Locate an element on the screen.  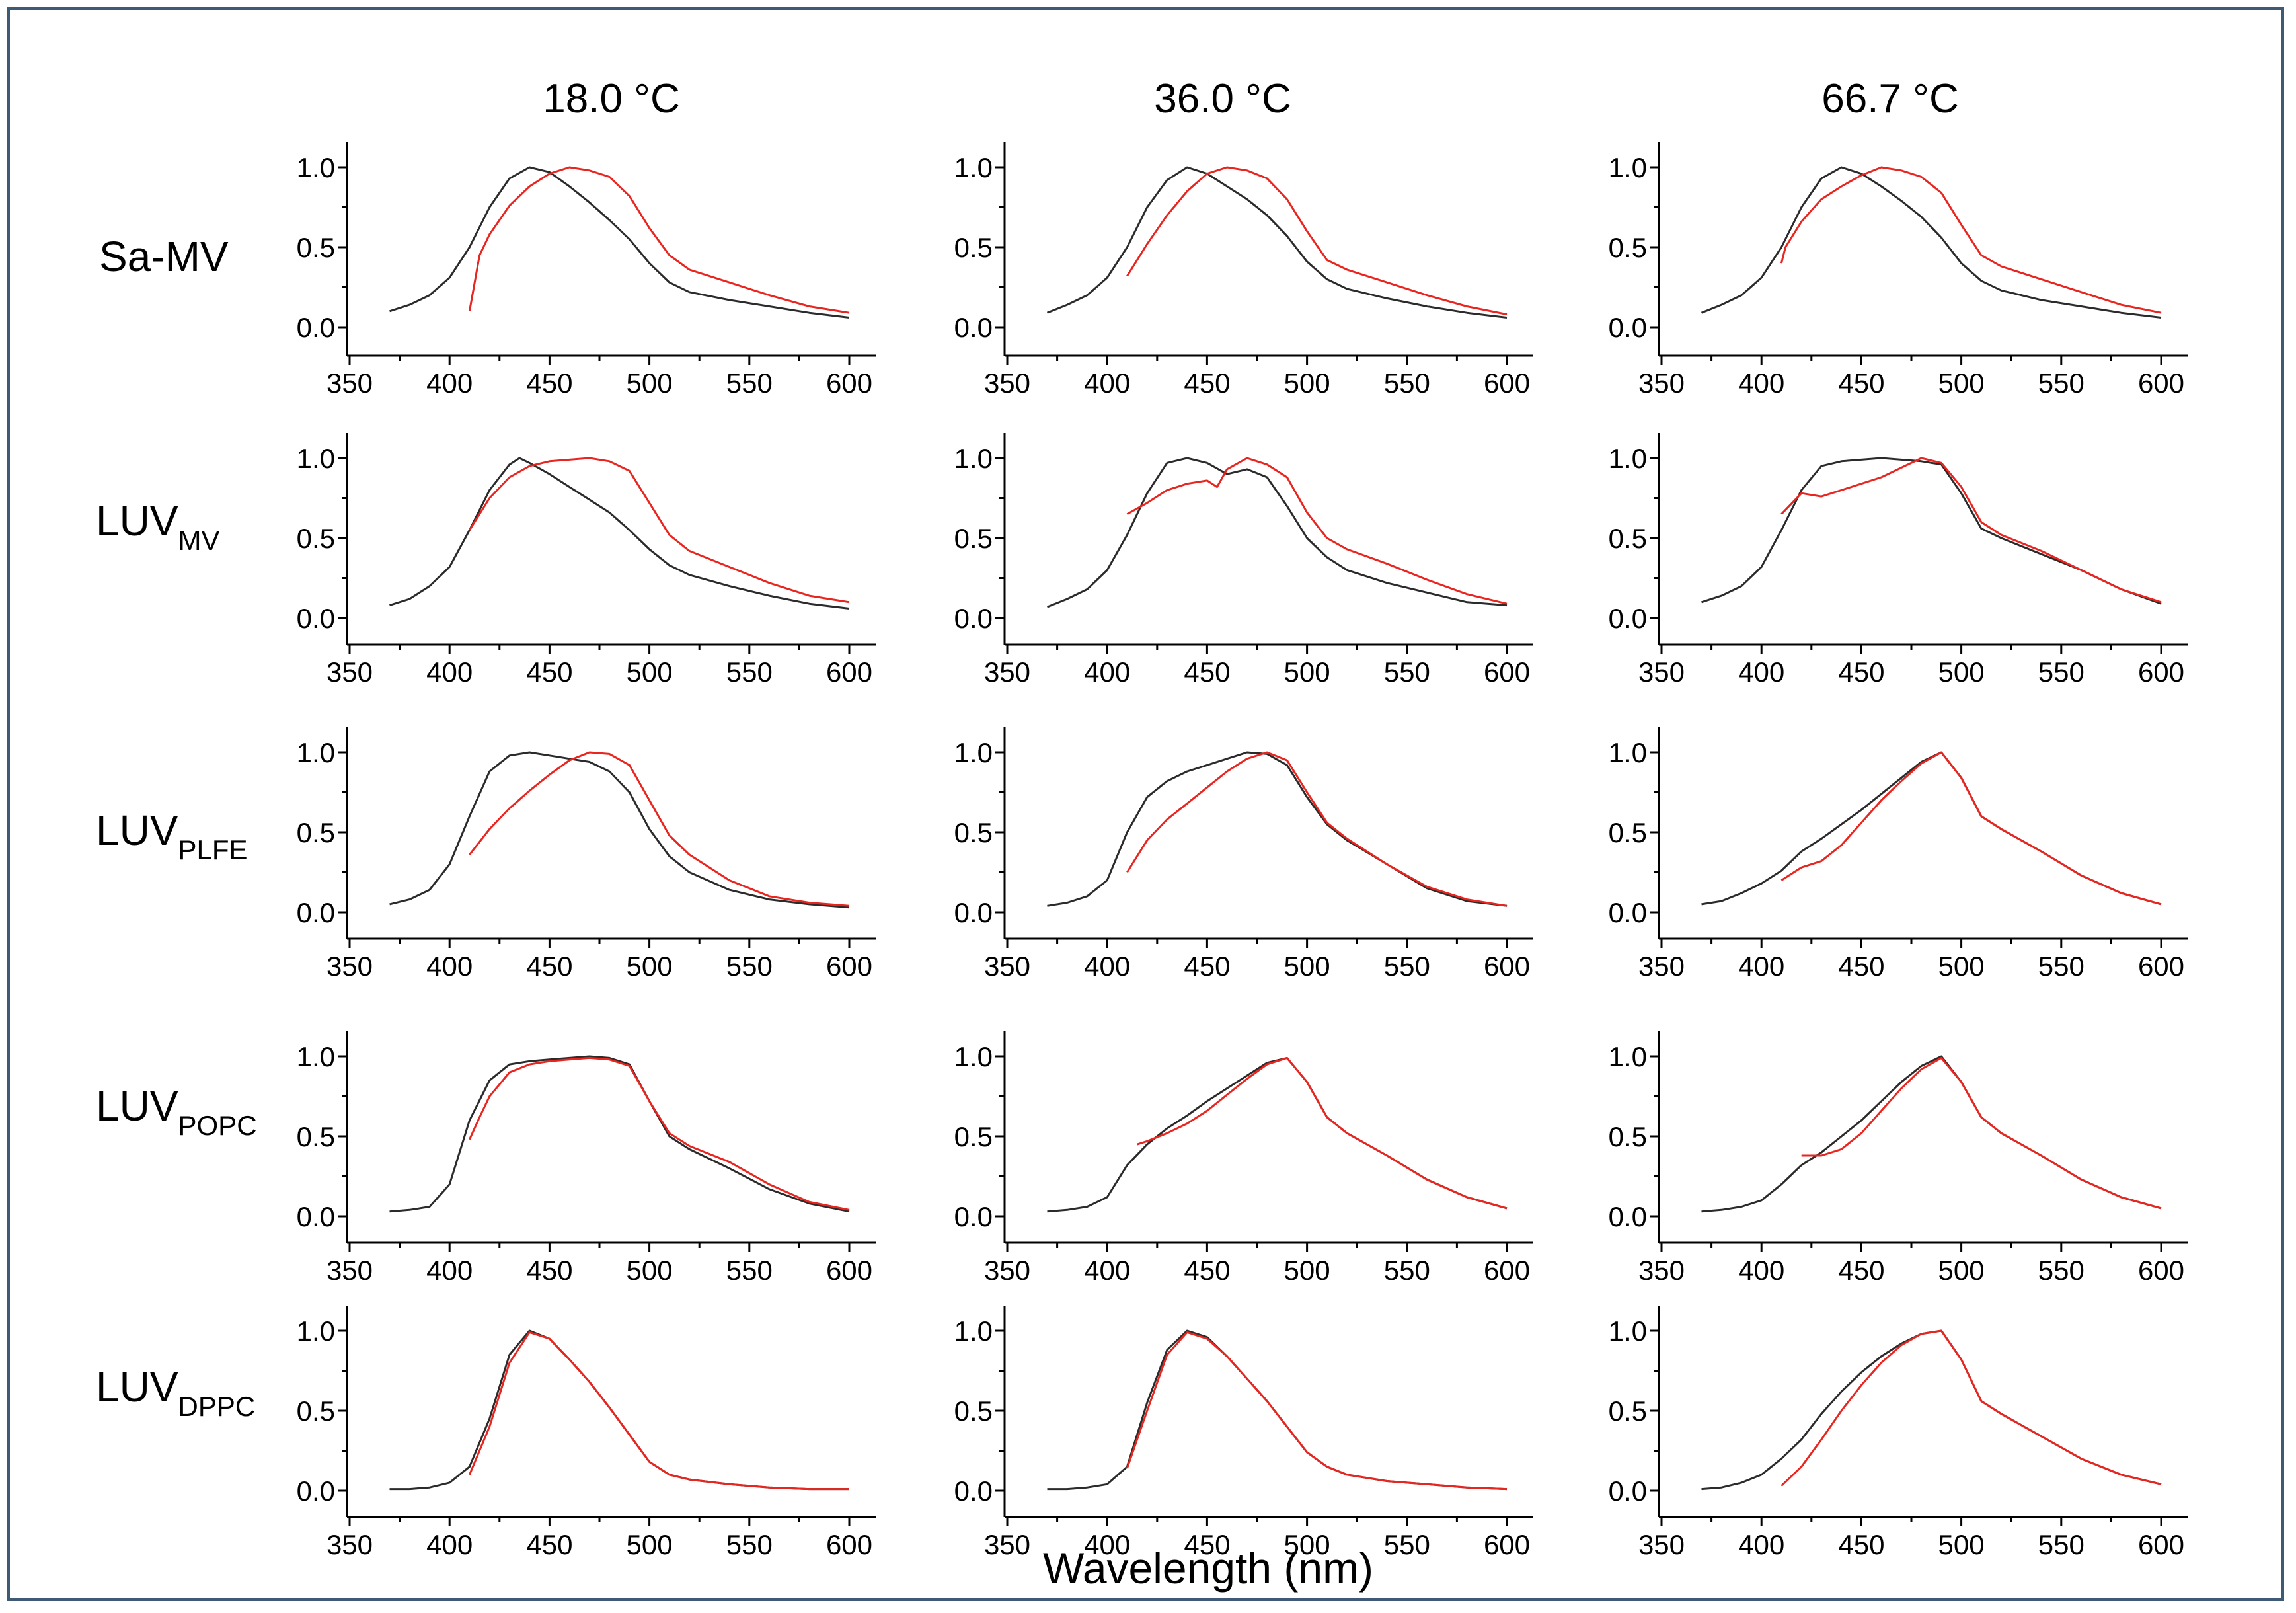
row-labels: Sa-MV LUVMV LUVPLFE LUVPOPC LUVDPPC is located at coordinates (176, 827).